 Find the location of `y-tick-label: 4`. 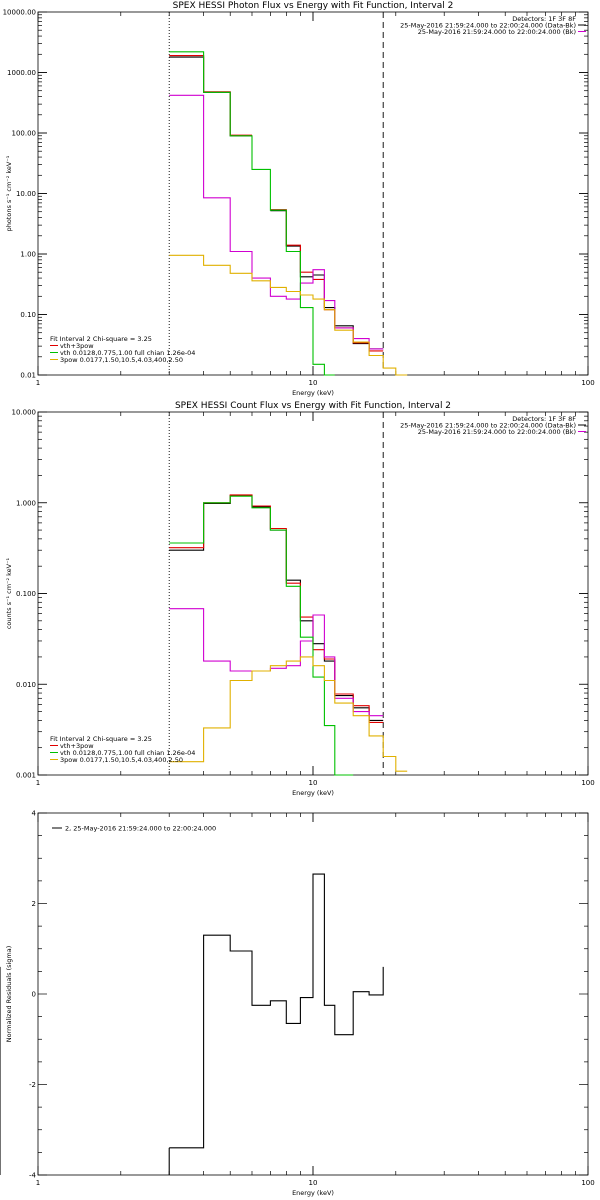

y-tick-label: 4 is located at coordinates (34, 814).